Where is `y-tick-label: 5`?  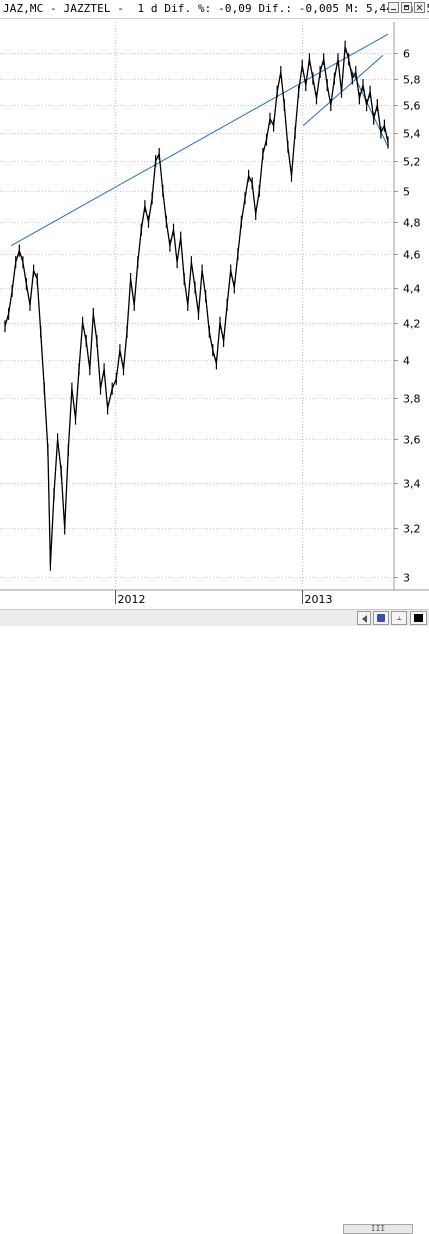
y-tick-label: 5 is located at coordinates (406, 192).